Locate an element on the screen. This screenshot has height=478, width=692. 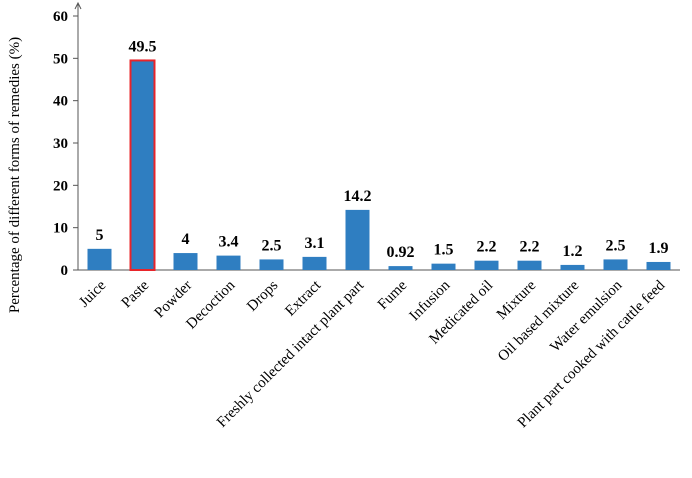
data-label: 5 is located at coordinates (100, 235).